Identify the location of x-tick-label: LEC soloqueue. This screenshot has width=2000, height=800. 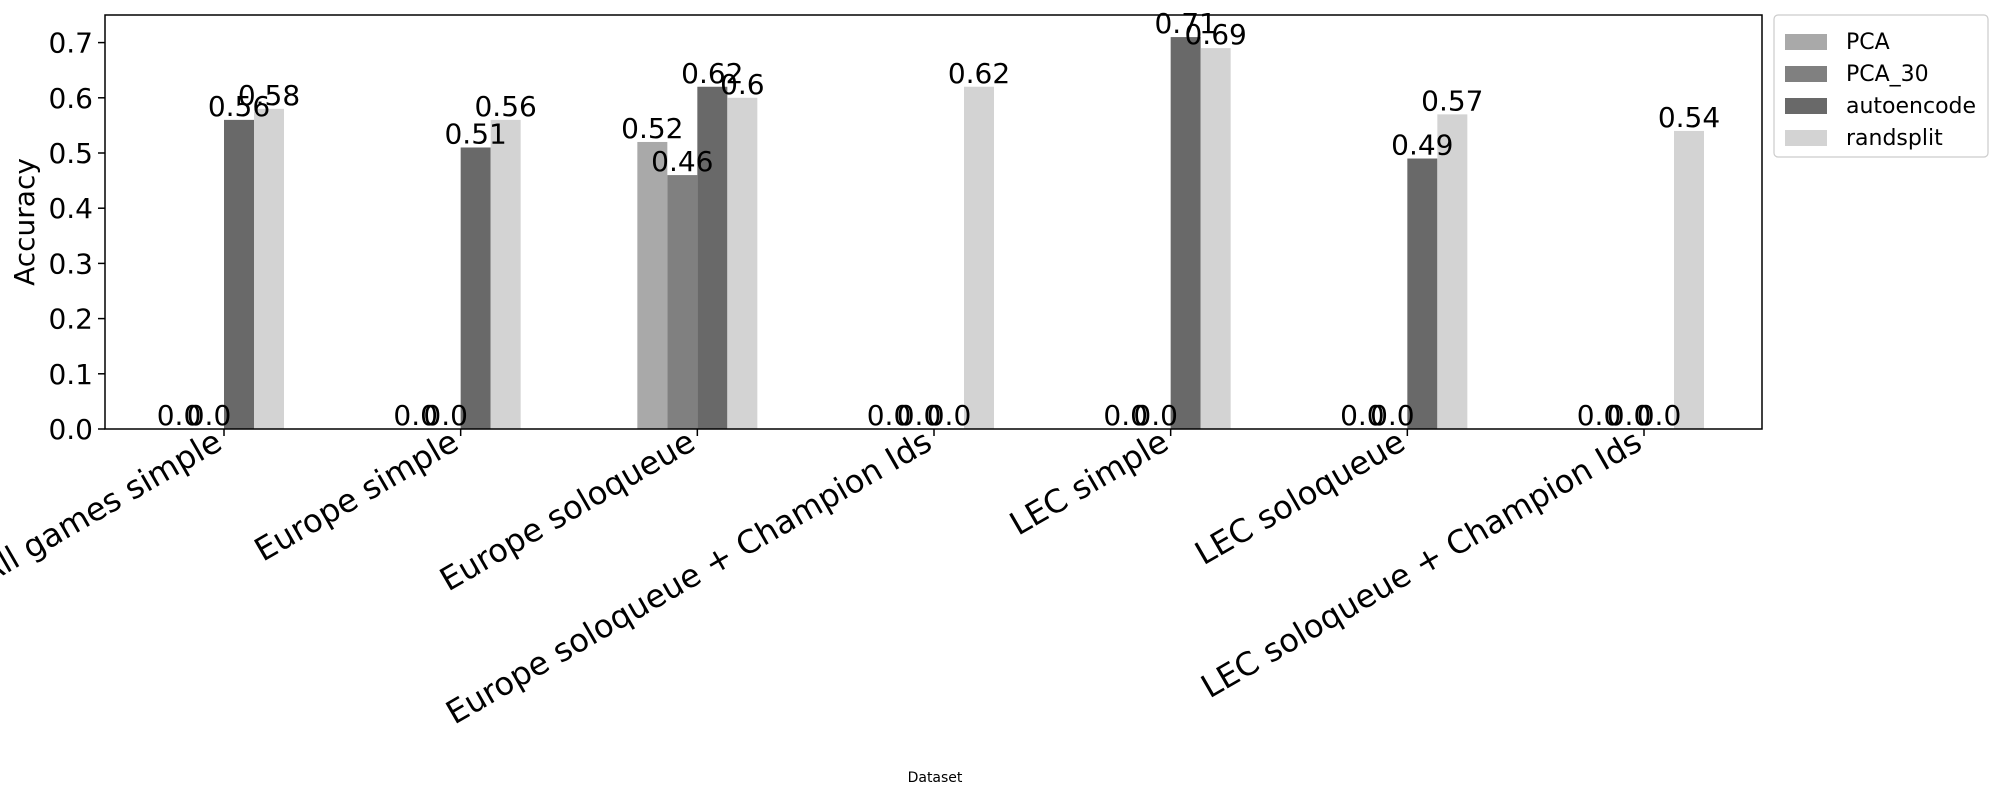
(1299, 497).